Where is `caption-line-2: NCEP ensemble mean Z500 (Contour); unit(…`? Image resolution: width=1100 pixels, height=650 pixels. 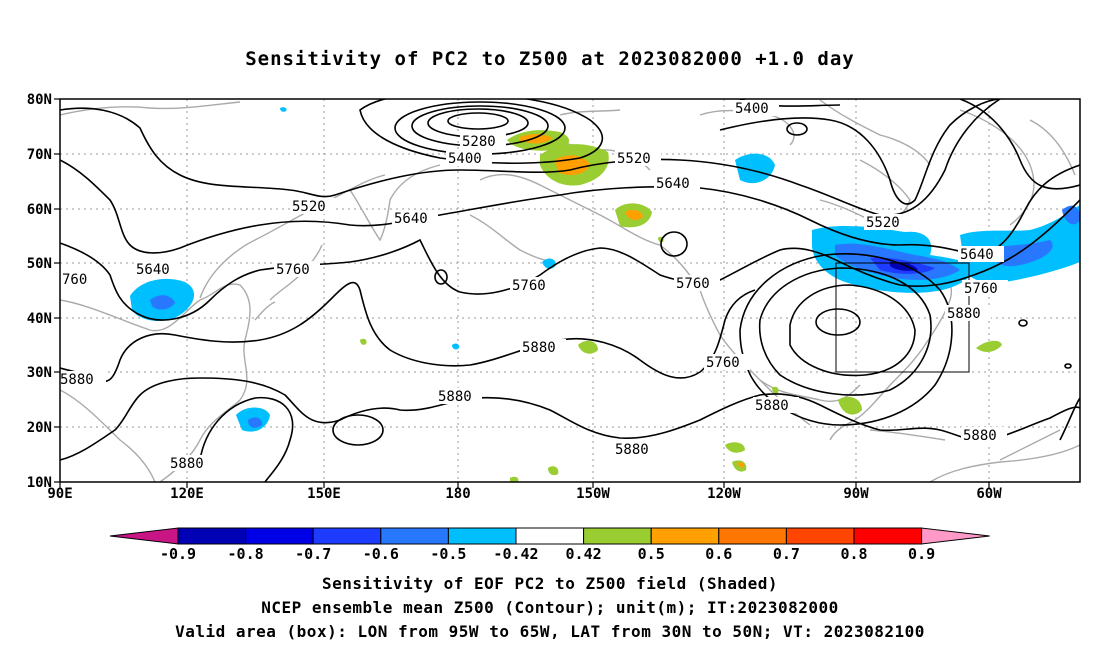
caption-line-2: NCEP ensemble mean Z500 (Contour); unit(… is located at coordinates (550, 607).